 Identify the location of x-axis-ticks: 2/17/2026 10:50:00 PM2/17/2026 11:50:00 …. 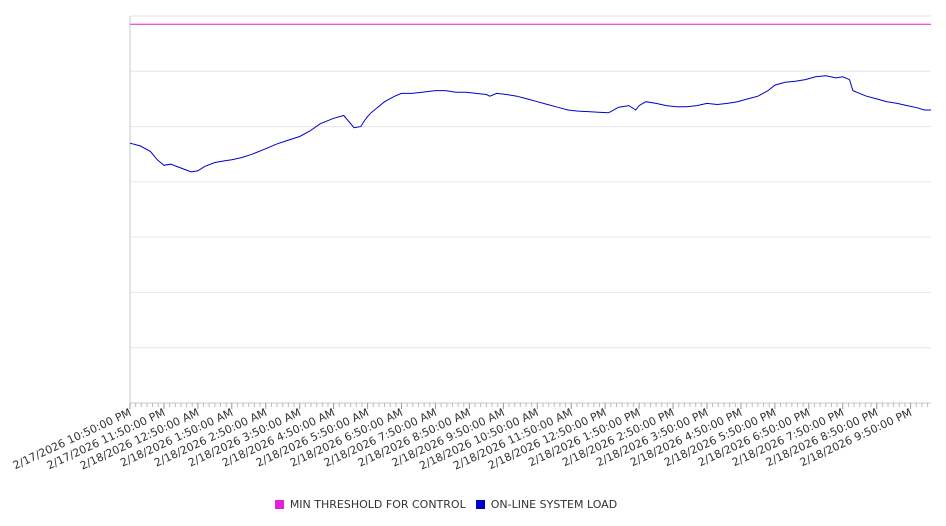
(470, 438).